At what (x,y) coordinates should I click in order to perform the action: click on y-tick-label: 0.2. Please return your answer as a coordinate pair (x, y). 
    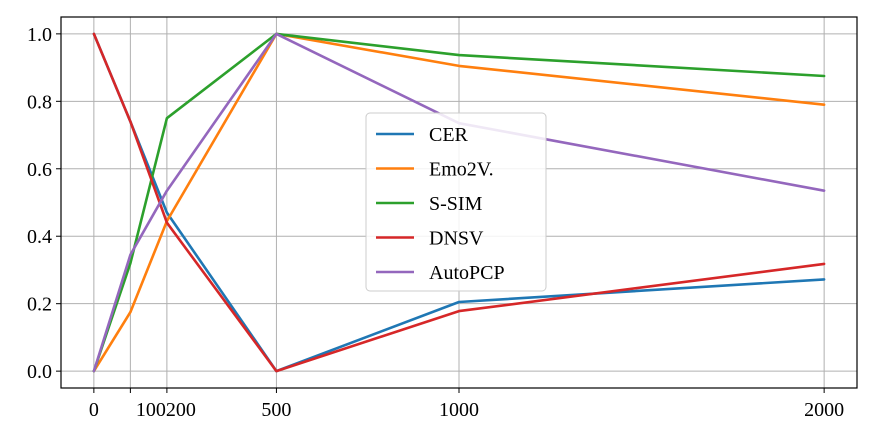
    Looking at the image, I should click on (39, 305).